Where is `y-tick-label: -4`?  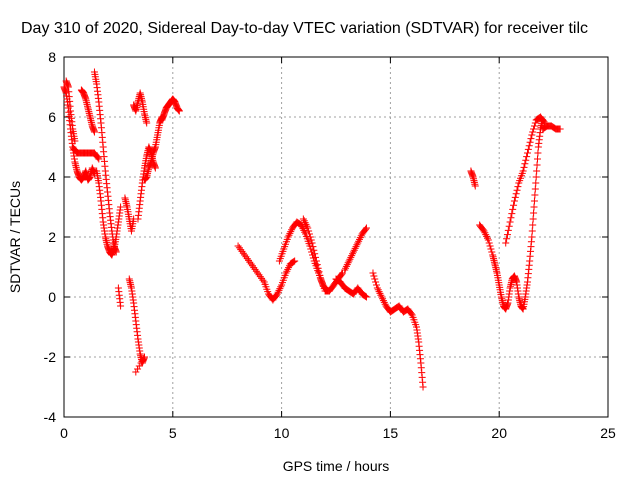
y-tick-label: -4 is located at coordinates (50, 417).